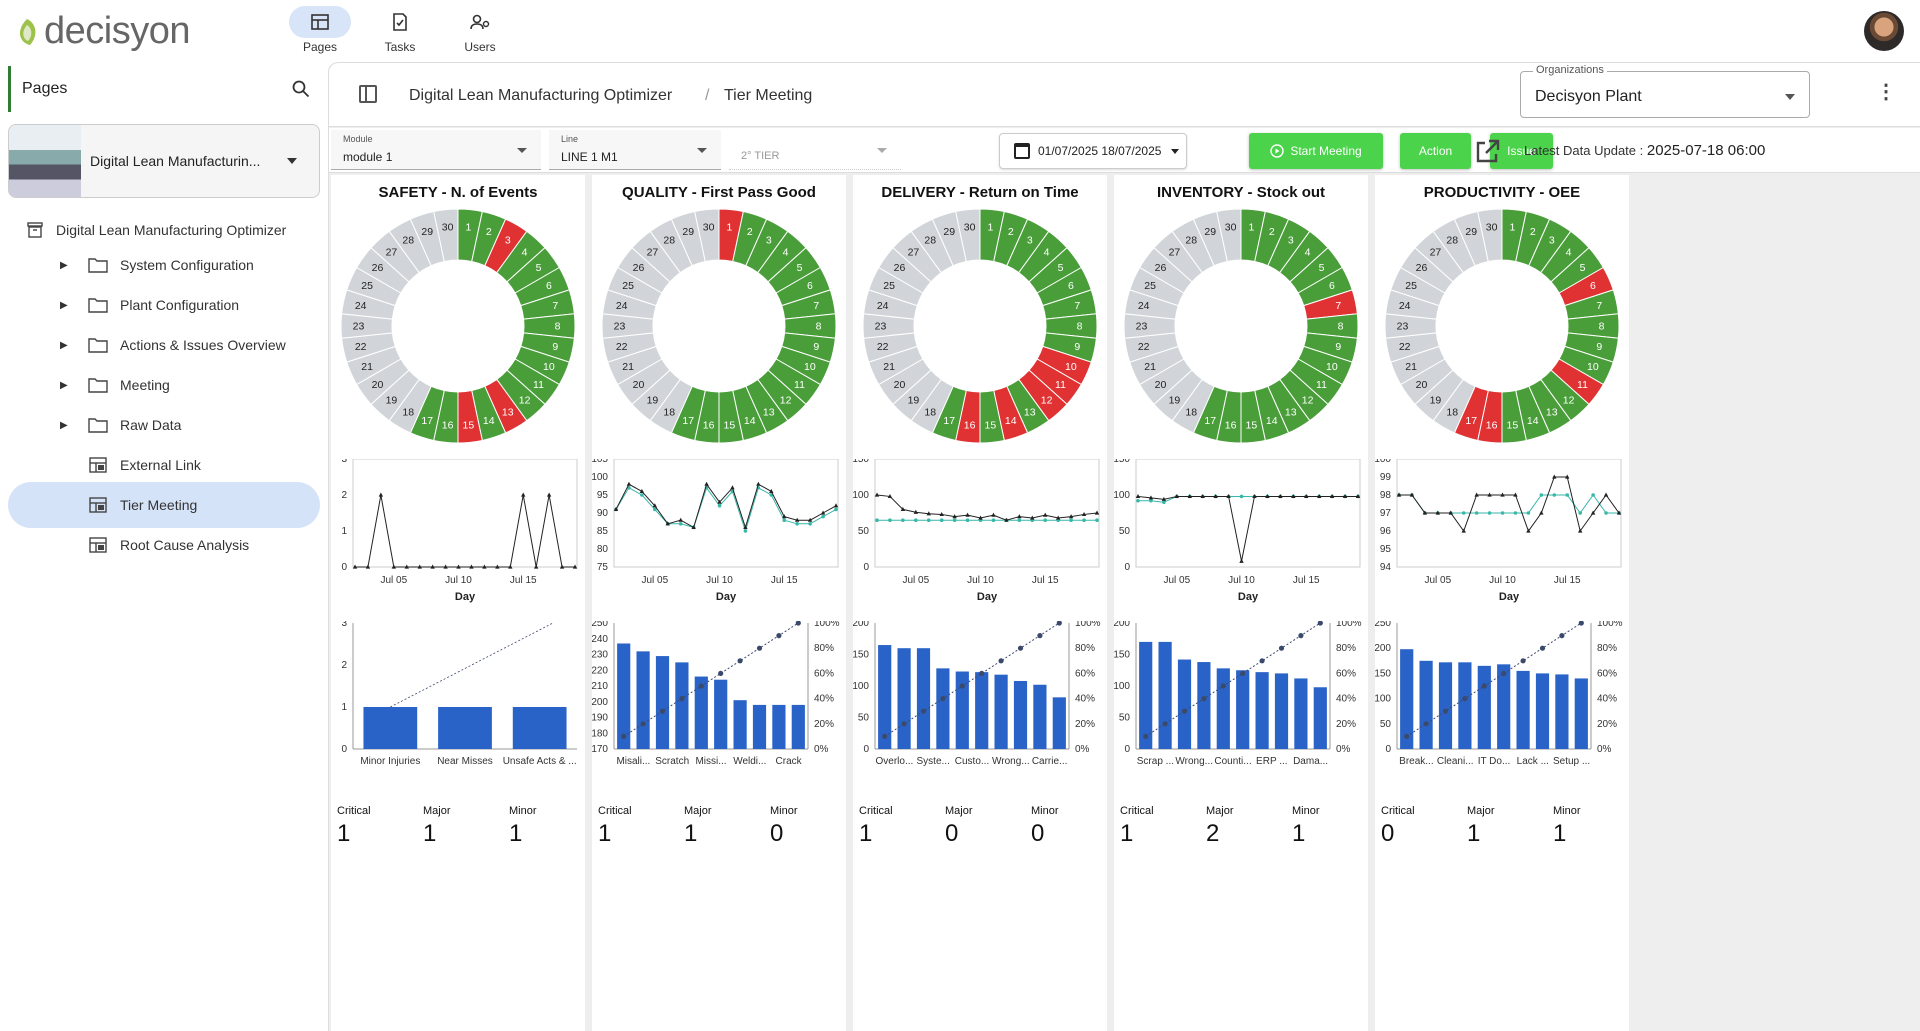  I want to click on decisyon-logo: decisyon, so click(102, 31).